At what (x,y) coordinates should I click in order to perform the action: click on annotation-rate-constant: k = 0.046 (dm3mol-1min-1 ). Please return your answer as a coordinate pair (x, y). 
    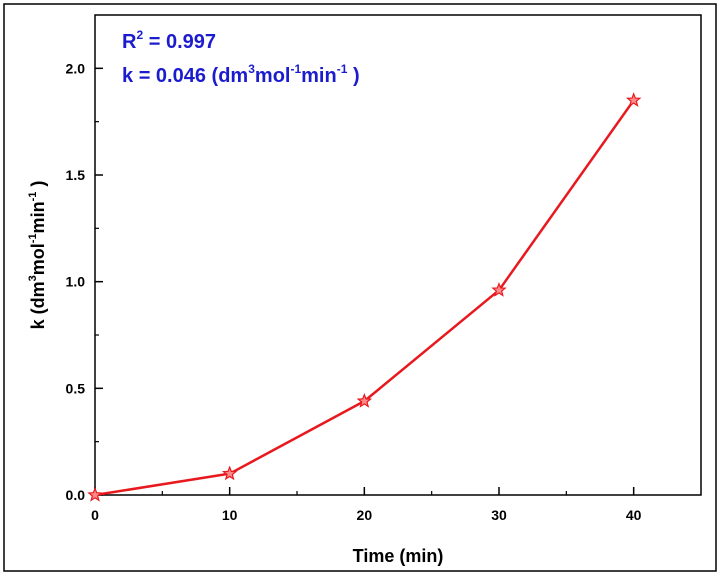
    Looking at the image, I should click on (241, 74).